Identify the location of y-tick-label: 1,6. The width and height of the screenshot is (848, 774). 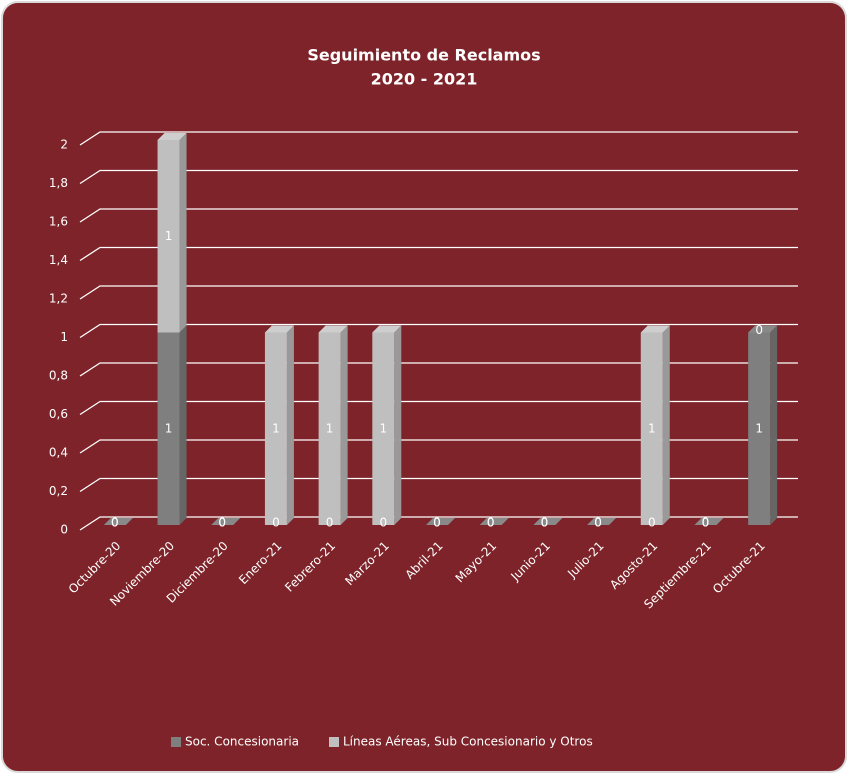
(58, 222).